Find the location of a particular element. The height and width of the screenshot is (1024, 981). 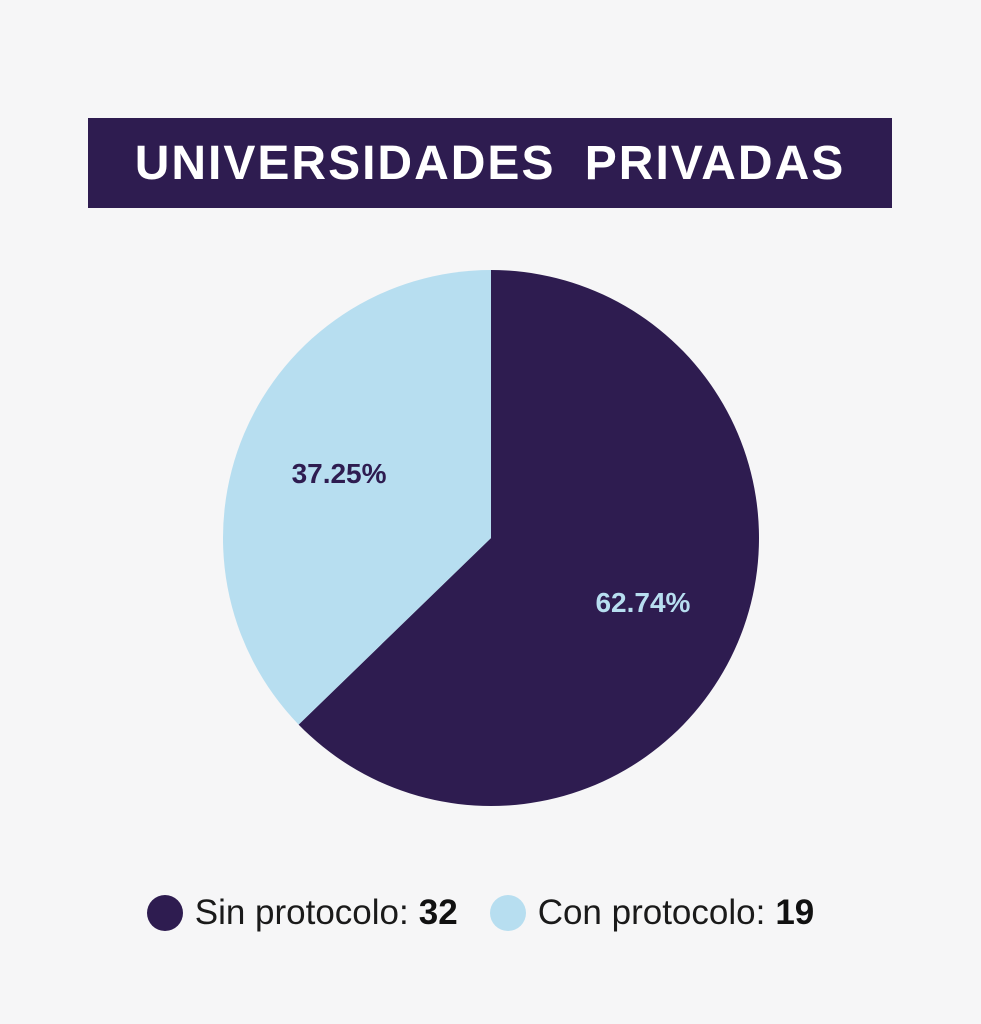

legend-label-sin-protocolo: Sin protocolo: is located at coordinates (301, 912).